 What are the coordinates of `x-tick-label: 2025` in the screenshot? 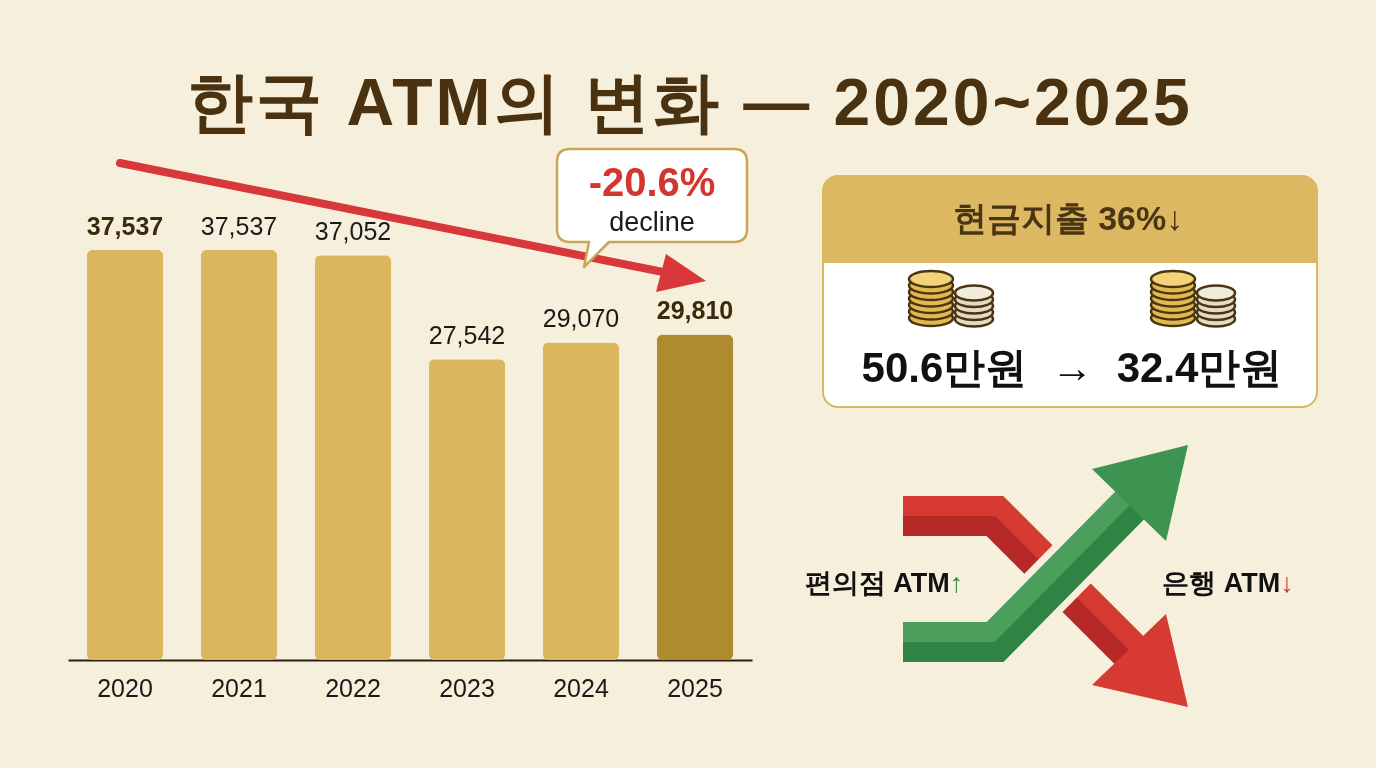 It's located at (695, 687).